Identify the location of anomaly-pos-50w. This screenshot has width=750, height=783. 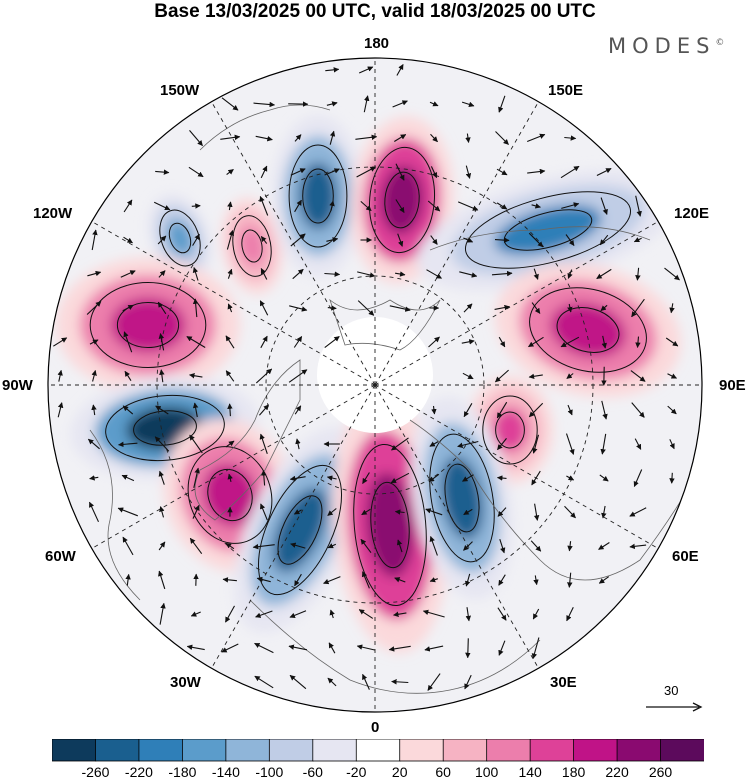
(230, 495).